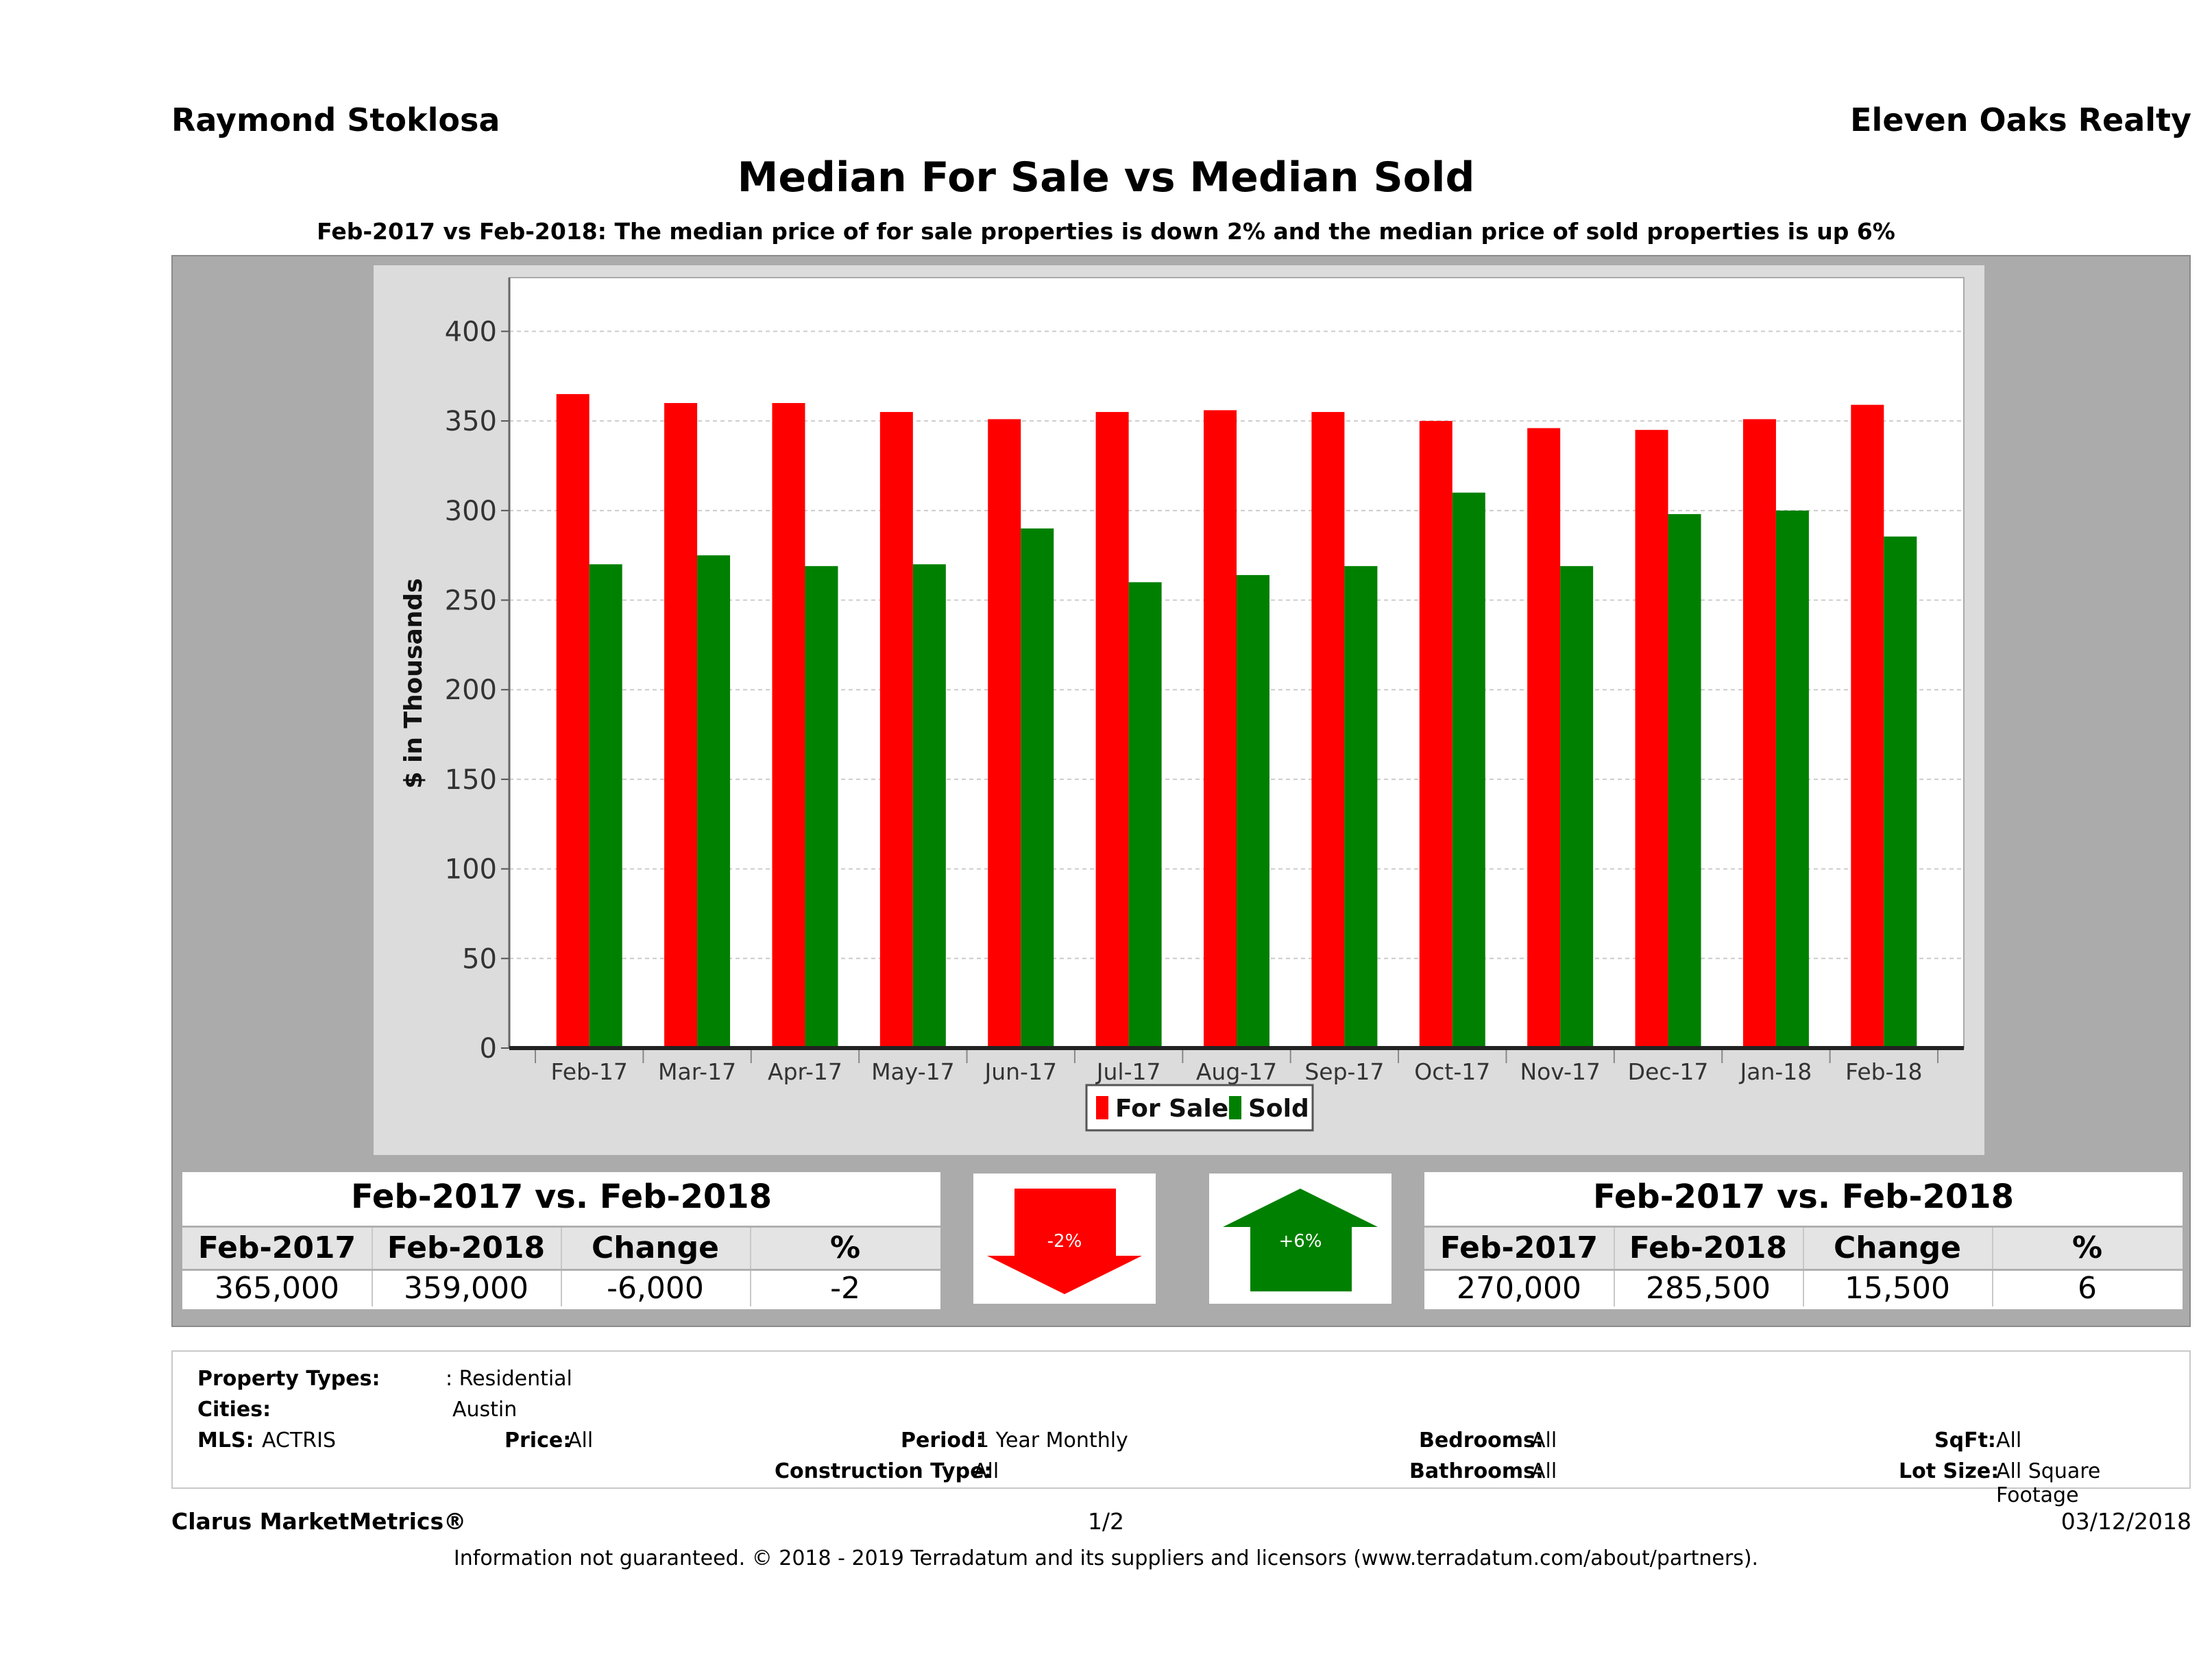 The height and width of the screenshot is (1678, 2212). I want to click on y-tick-label: 350, so click(471, 422).